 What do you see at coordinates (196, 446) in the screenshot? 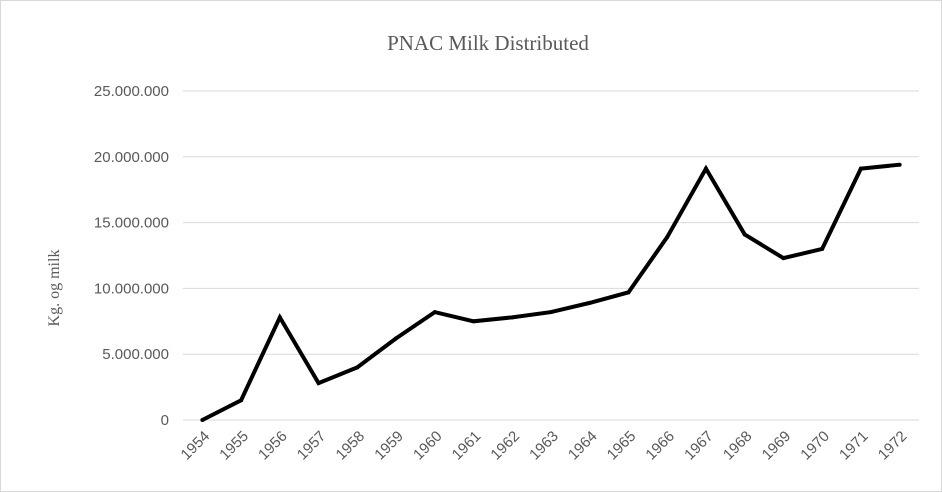
I see `x-tick-label: 1954` at bounding box center [196, 446].